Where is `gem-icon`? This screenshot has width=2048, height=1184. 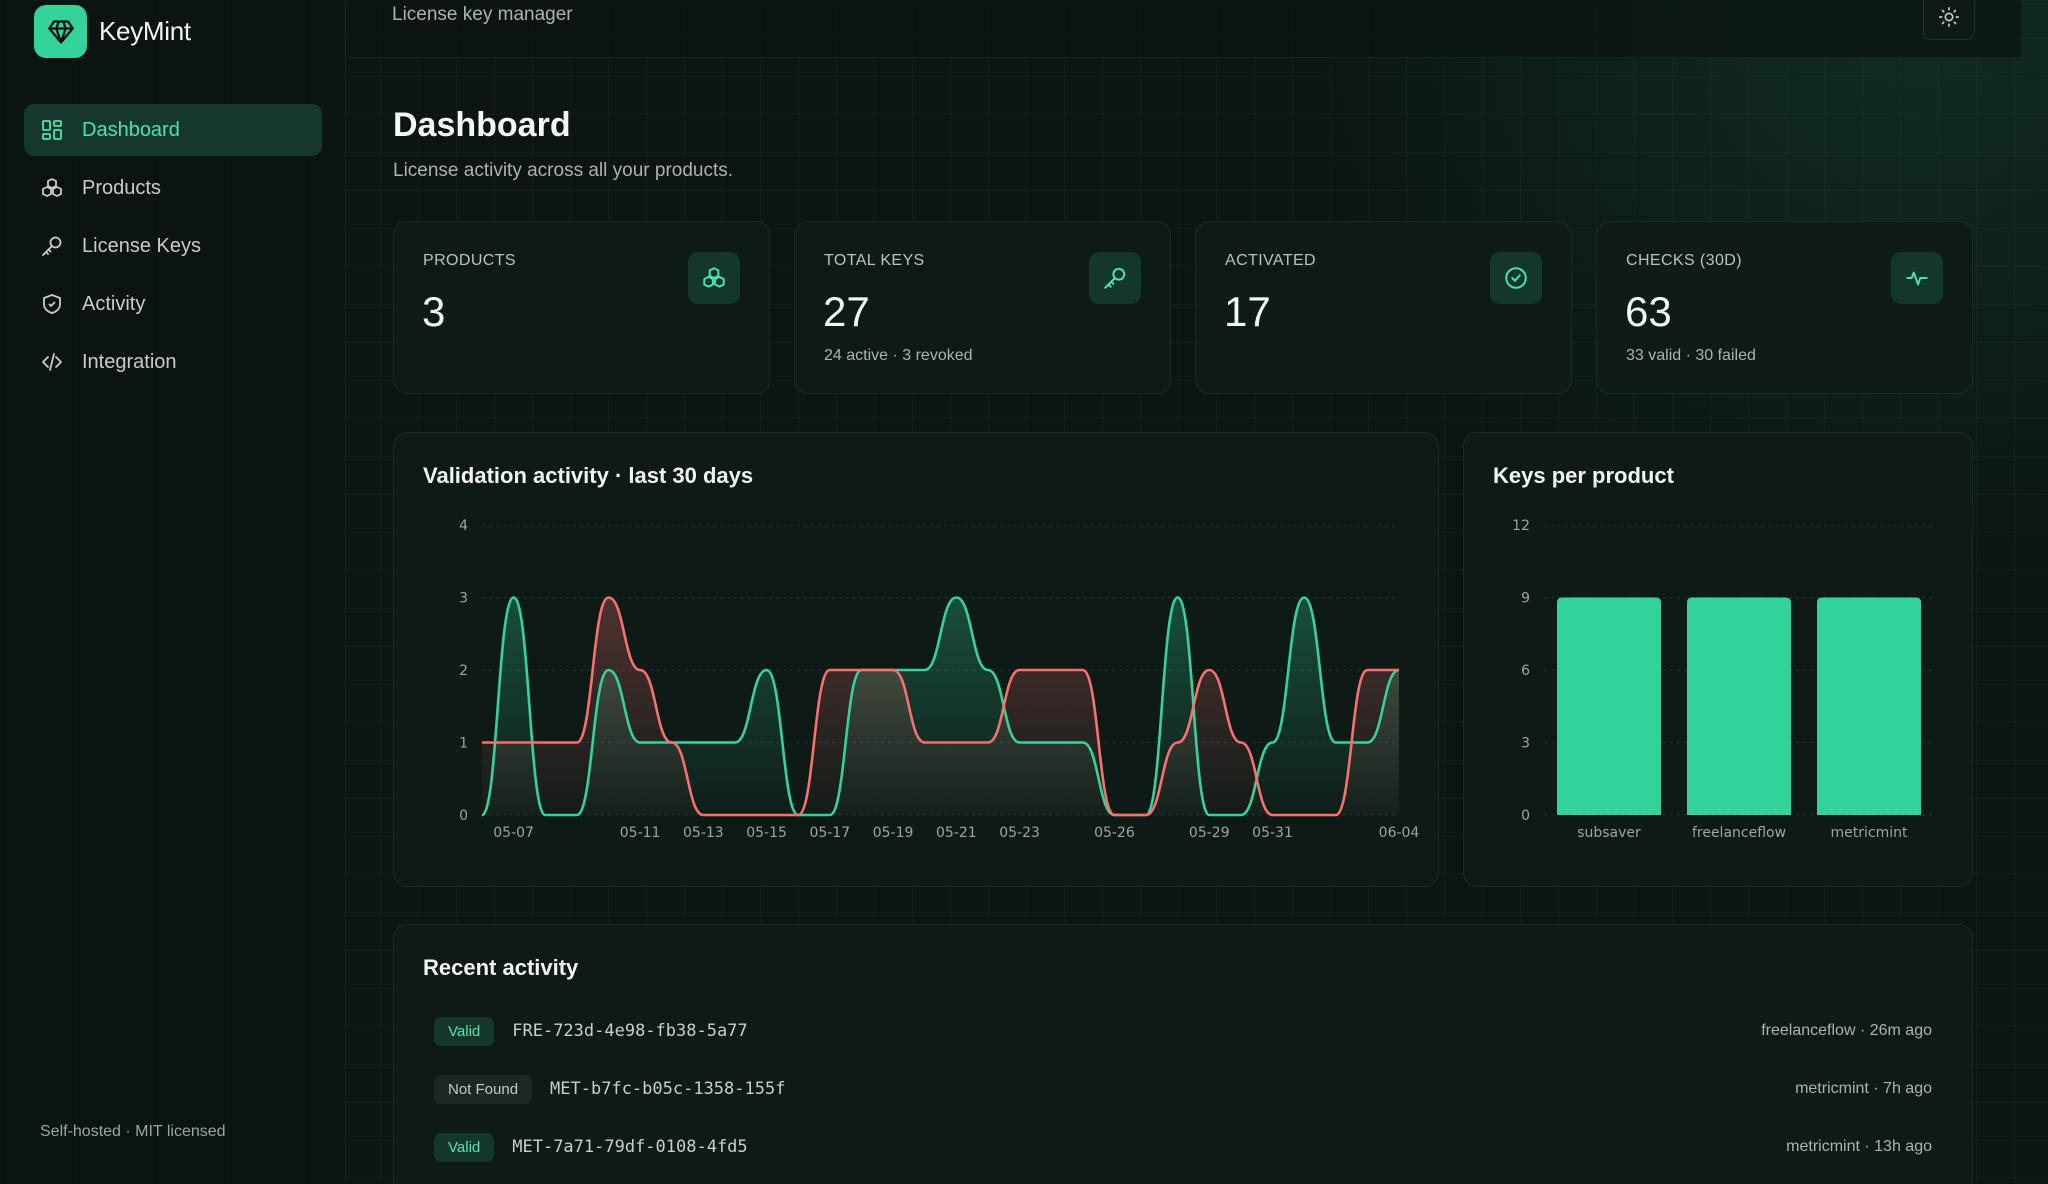
gem-icon is located at coordinates (60, 31).